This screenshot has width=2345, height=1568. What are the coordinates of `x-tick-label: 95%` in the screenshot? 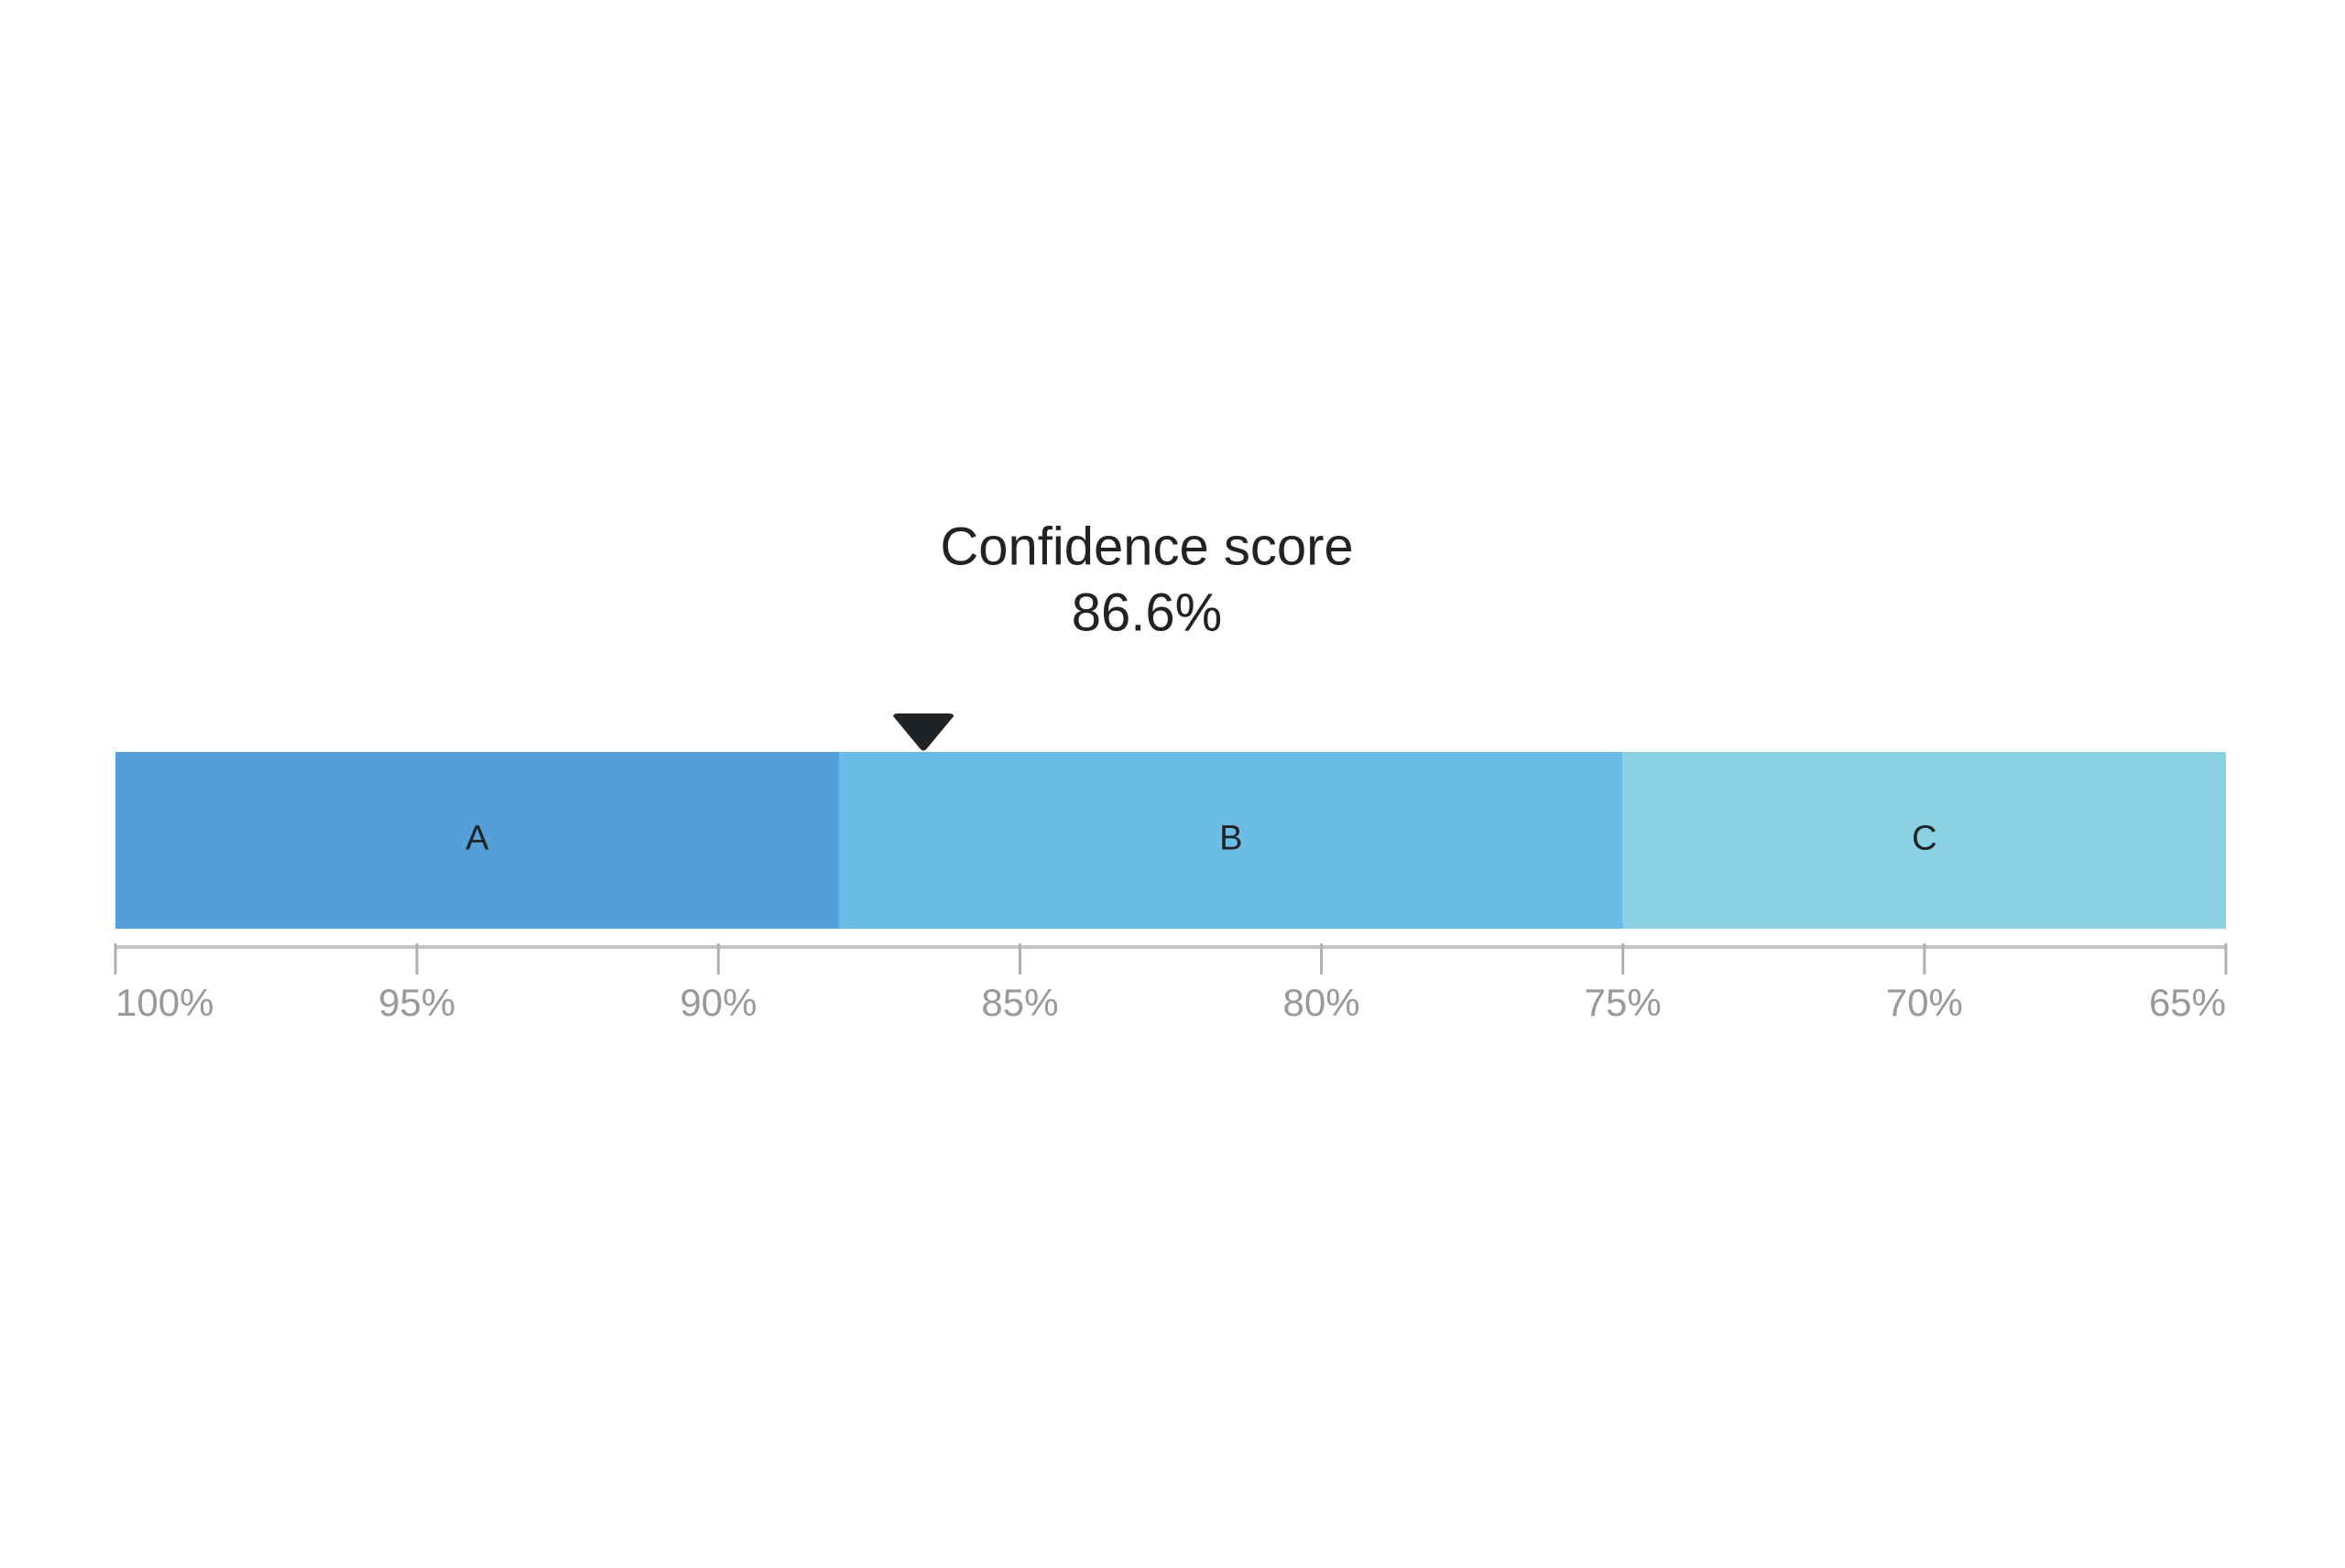 It's located at (416, 1002).